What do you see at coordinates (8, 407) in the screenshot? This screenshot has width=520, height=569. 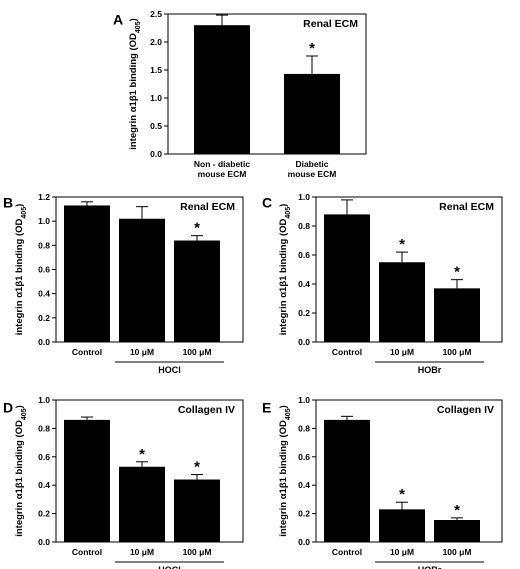 I see `panel-letter: D` at bounding box center [8, 407].